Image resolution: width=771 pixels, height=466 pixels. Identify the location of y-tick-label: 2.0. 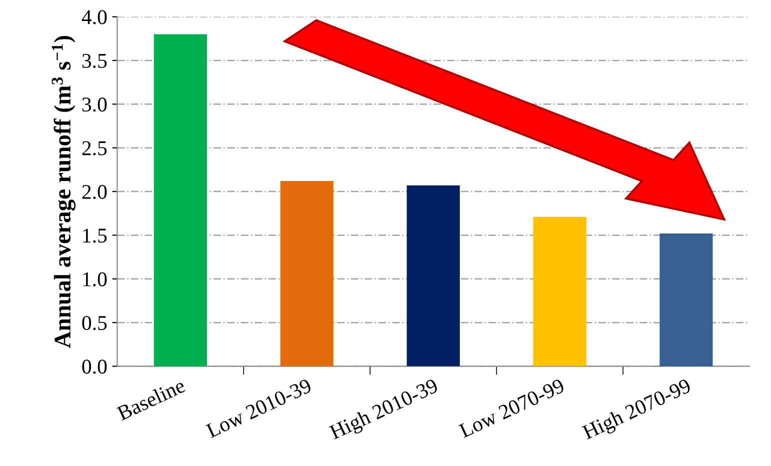
(94, 192).